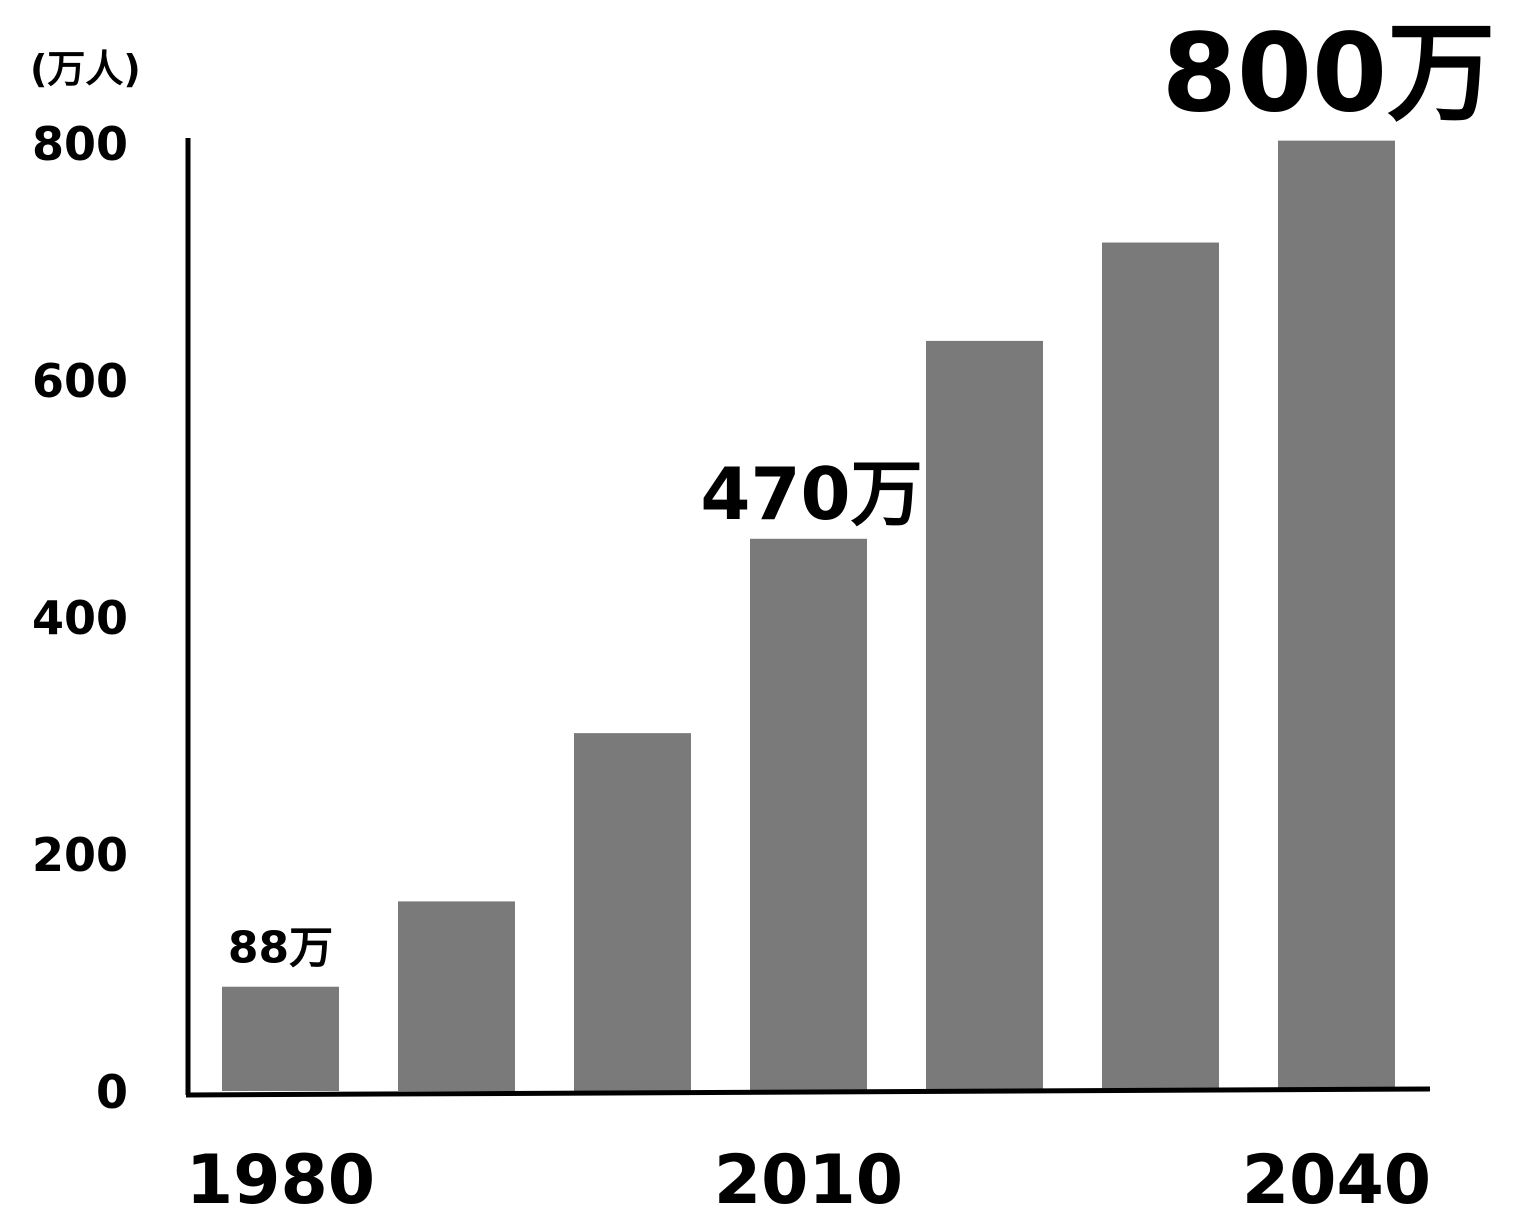 The image size is (1529, 1213). I want to click on x-tick-label: 2040, so click(1336, 1177).